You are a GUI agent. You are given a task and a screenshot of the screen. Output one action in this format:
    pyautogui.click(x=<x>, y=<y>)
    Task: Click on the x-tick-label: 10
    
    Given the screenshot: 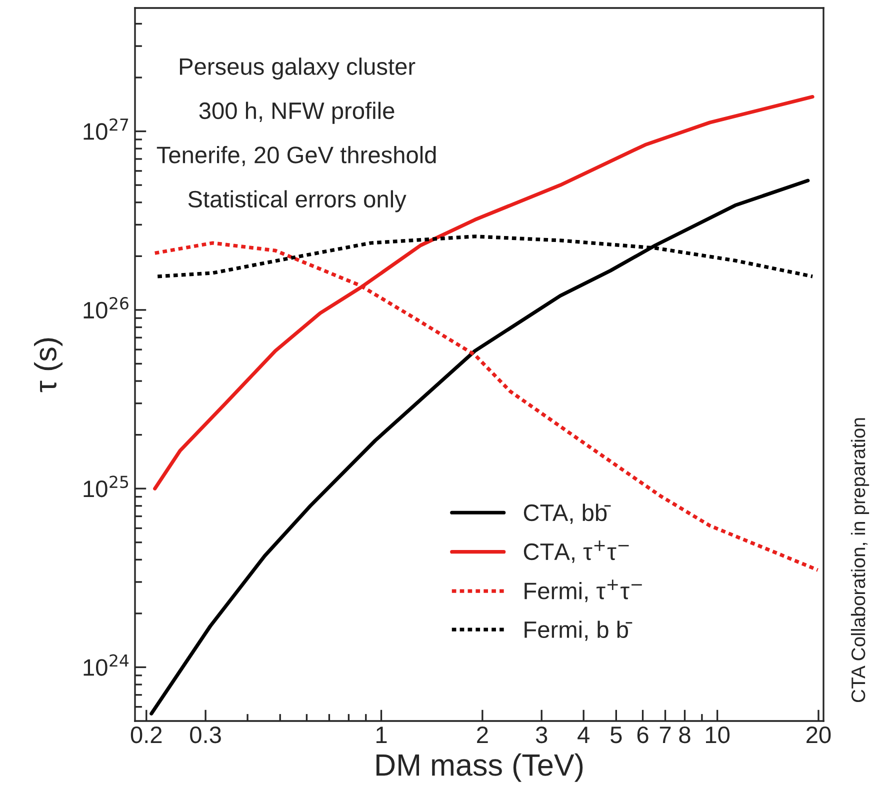 What is the action you would take?
    pyautogui.click(x=718, y=735)
    